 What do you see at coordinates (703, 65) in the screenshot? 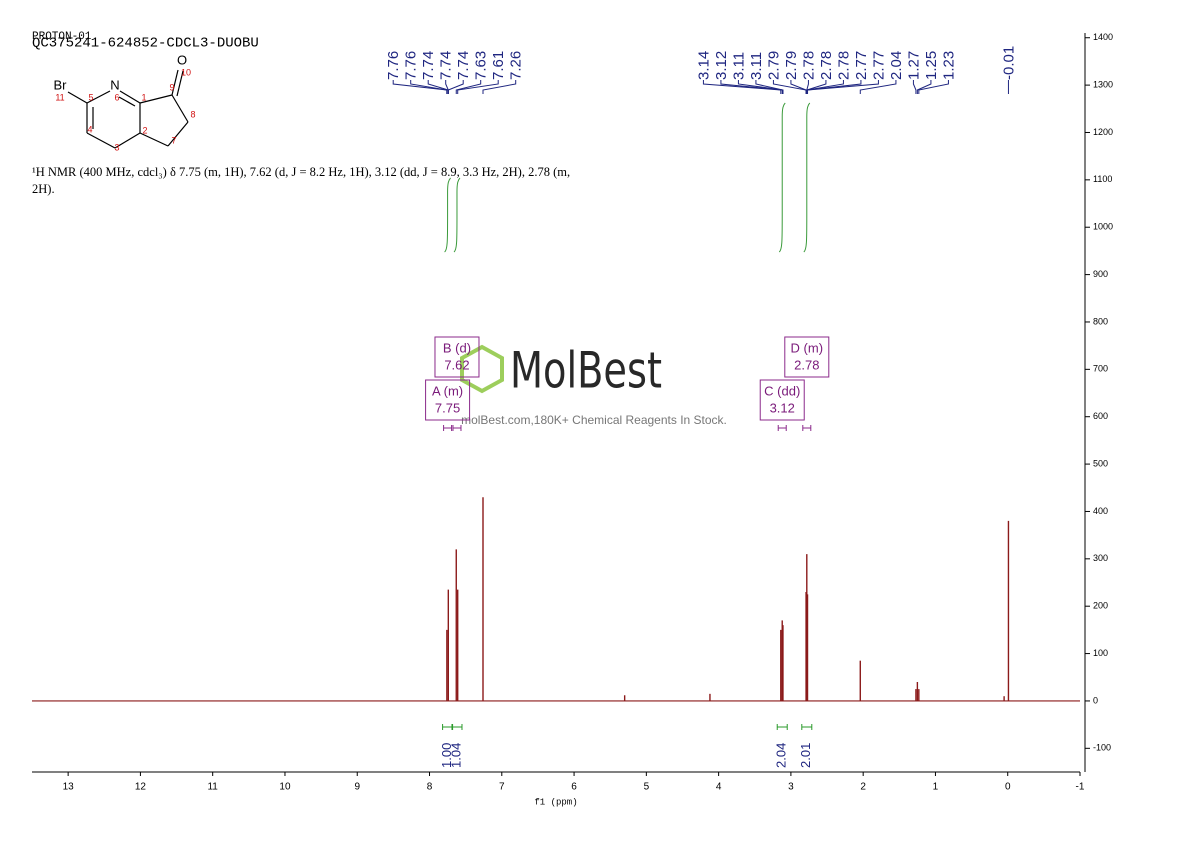
I see `peak-label: 3.14` at bounding box center [703, 65].